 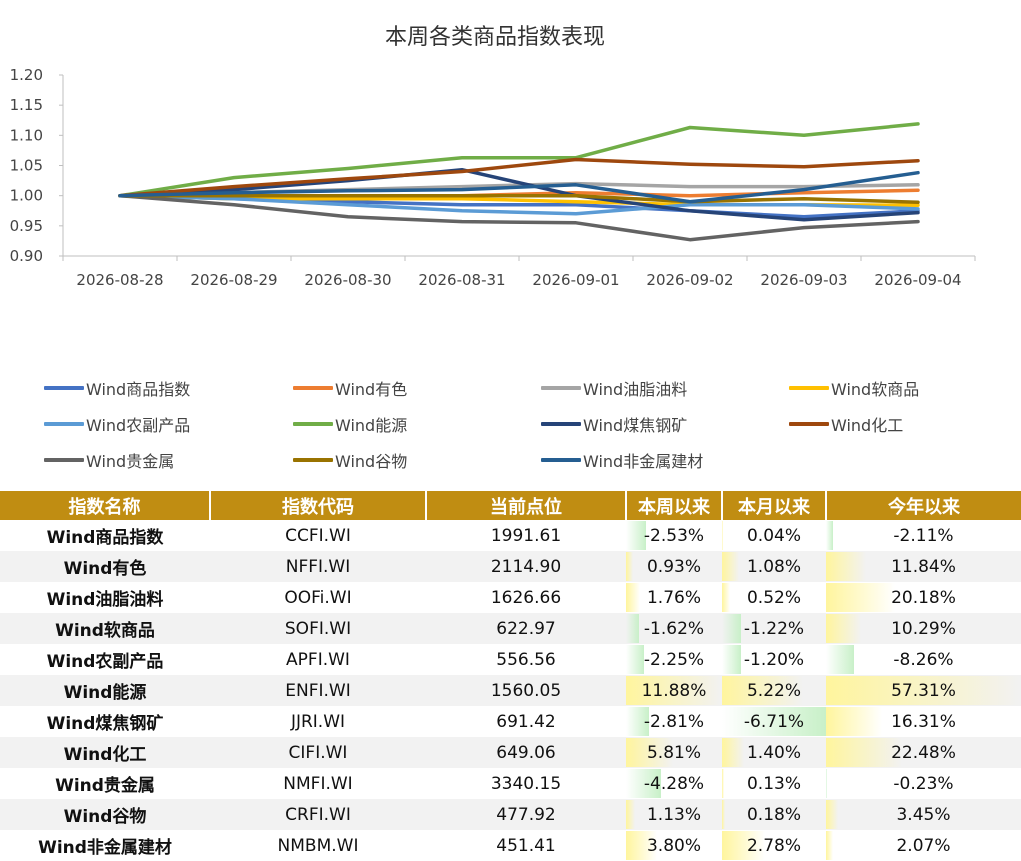 I want to click on index-code-cell: SOFI.WI, so click(x=318, y=628).